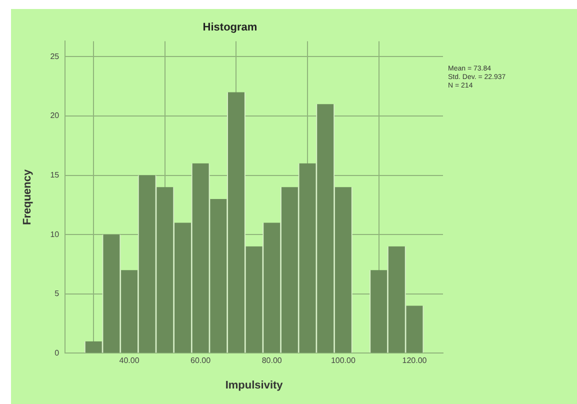 This screenshot has width=577, height=404. I want to click on x-tick-label: 120.00, so click(415, 361).